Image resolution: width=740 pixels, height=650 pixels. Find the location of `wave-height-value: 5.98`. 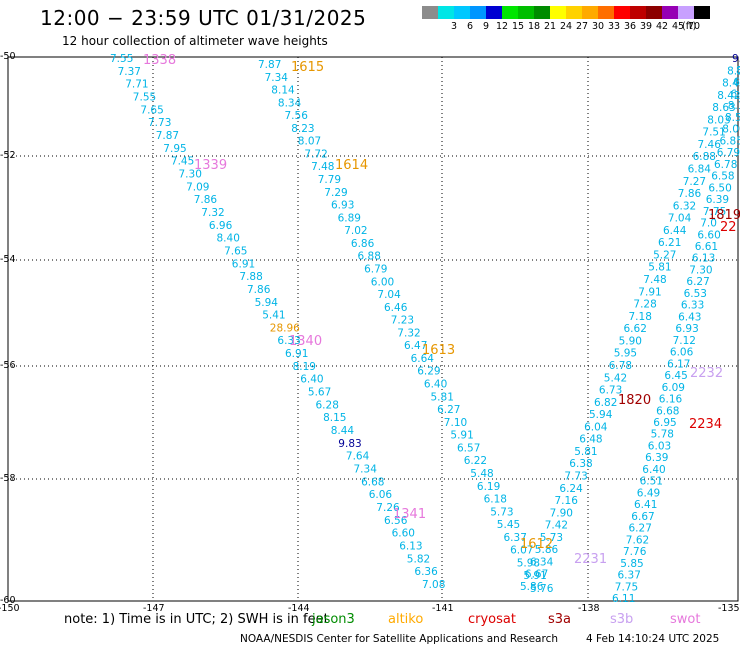

wave-height-value: 5.98 is located at coordinates (528, 563).